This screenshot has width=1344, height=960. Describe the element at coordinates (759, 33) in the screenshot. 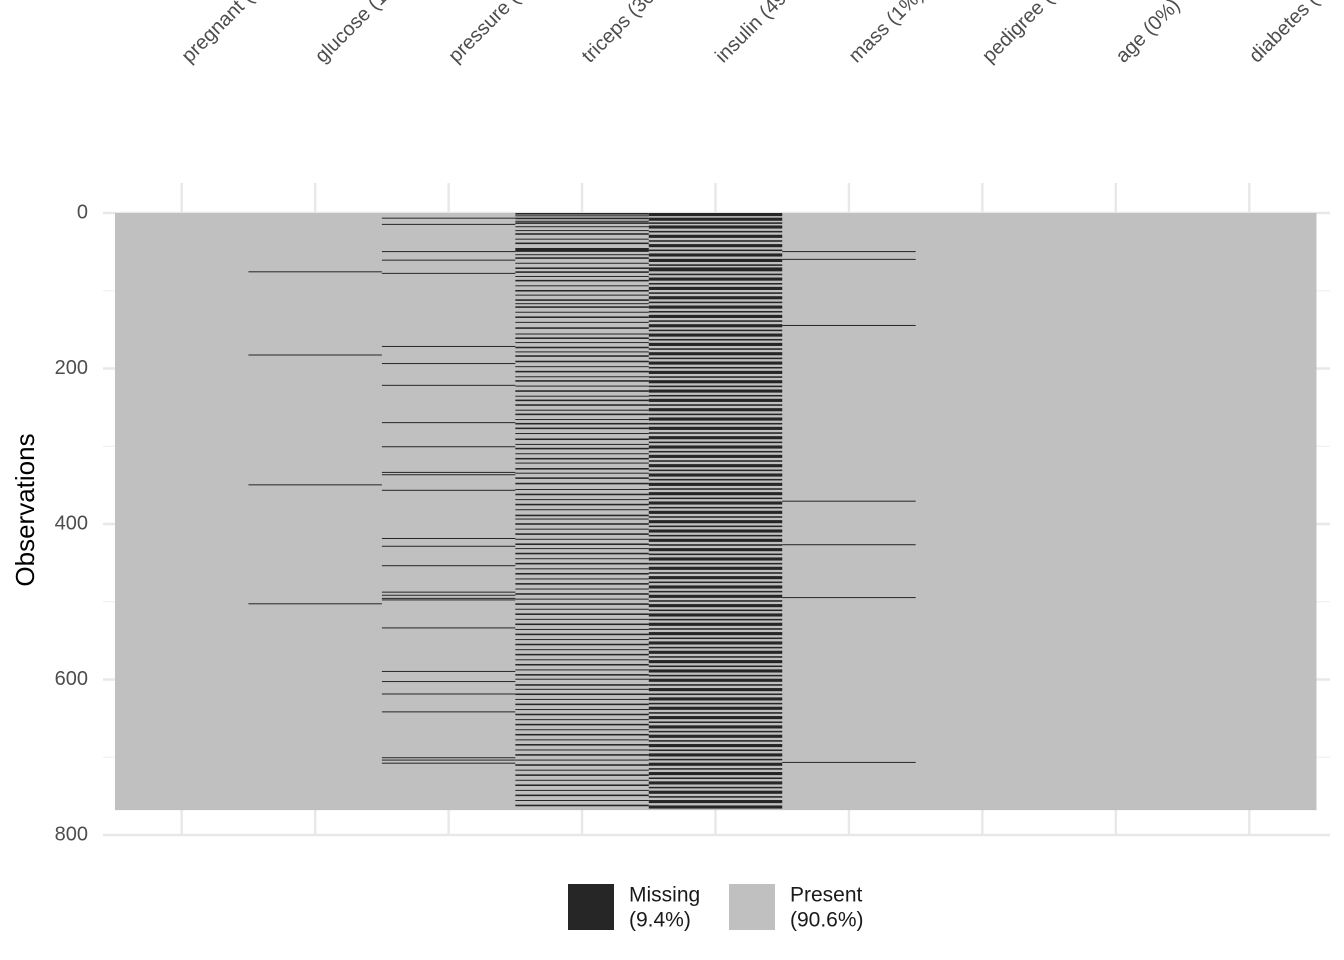

I see `column-label: insulin (49%)` at that location.